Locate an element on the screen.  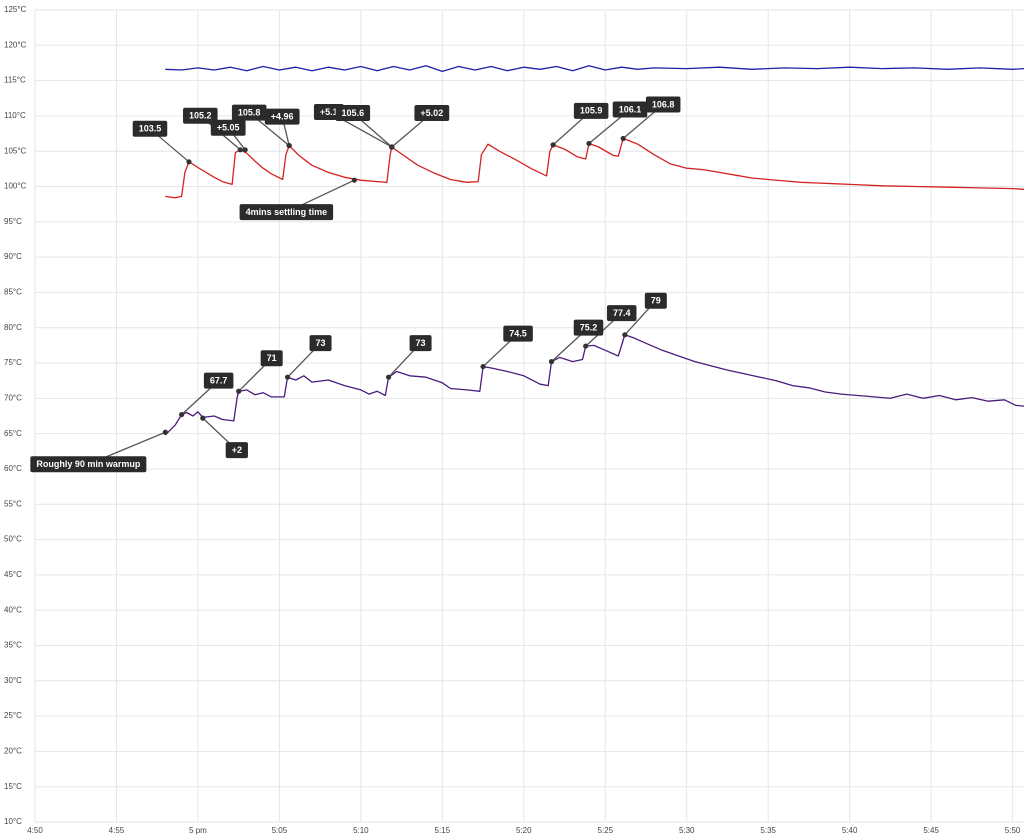
y-tick-label: 90°C is located at coordinates (13, 256).